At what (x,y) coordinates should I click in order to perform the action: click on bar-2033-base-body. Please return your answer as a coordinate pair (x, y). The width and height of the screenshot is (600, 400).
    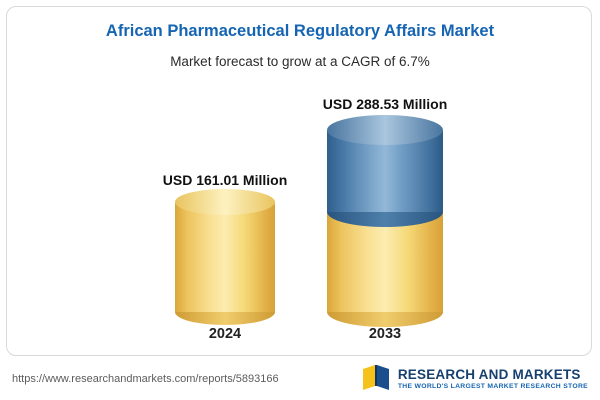
    Looking at the image, I should click on (385, 262).